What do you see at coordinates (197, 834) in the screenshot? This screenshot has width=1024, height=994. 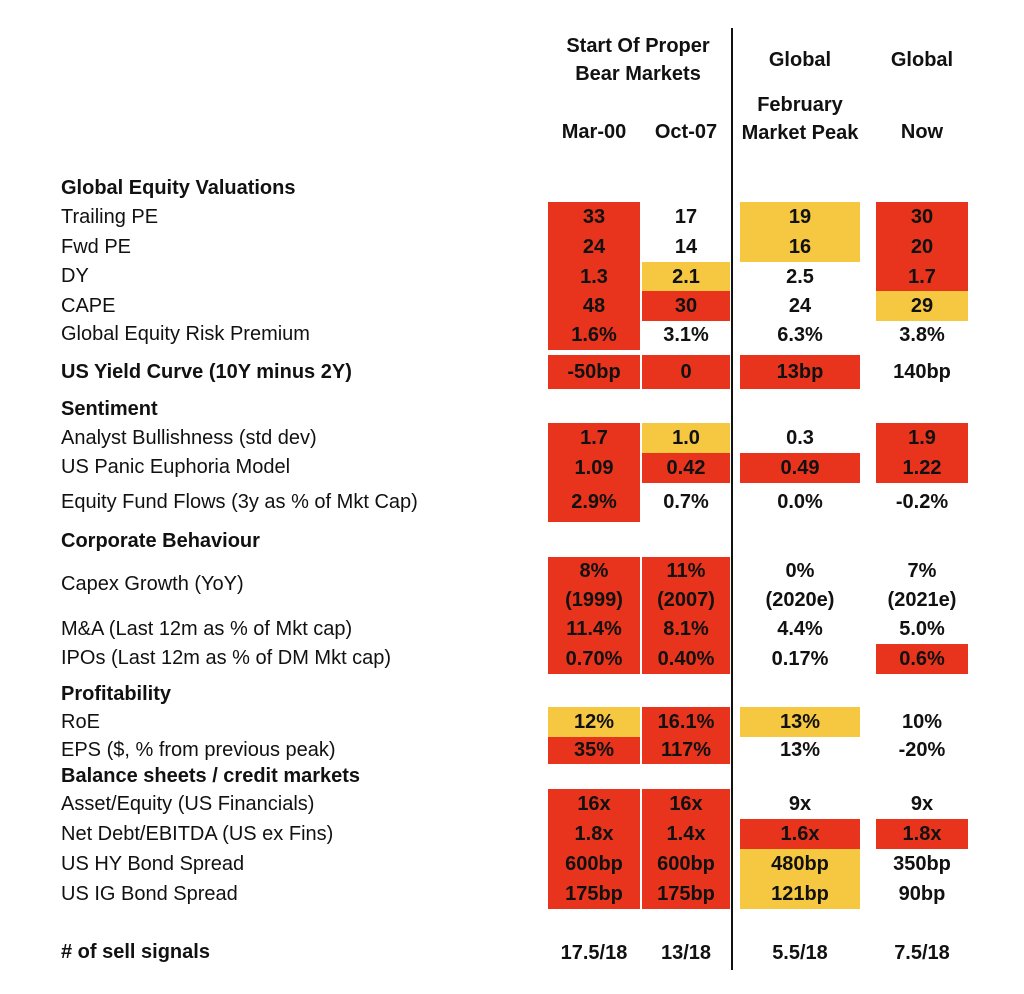 I see `row-label: Net Debt/EBITDA (US ex Fins)` at bounding box center [197, 834].